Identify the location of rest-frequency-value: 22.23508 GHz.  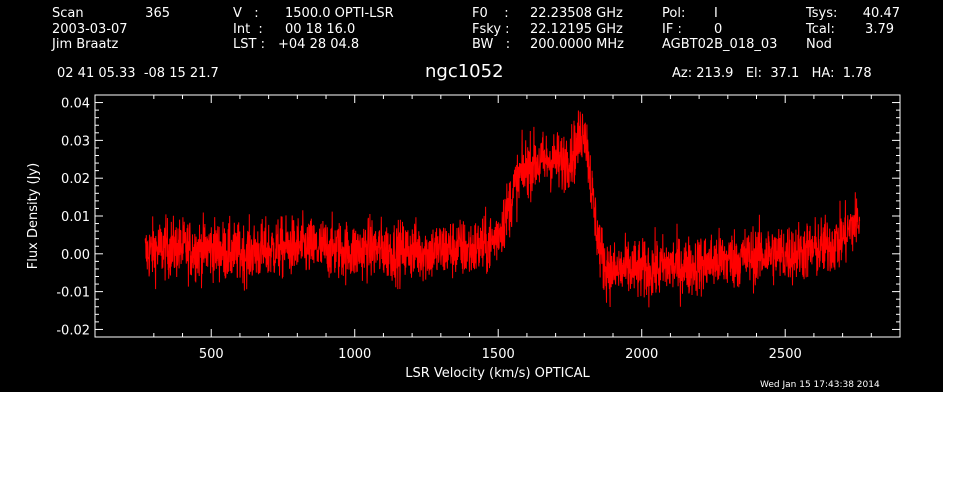
(576, 13).